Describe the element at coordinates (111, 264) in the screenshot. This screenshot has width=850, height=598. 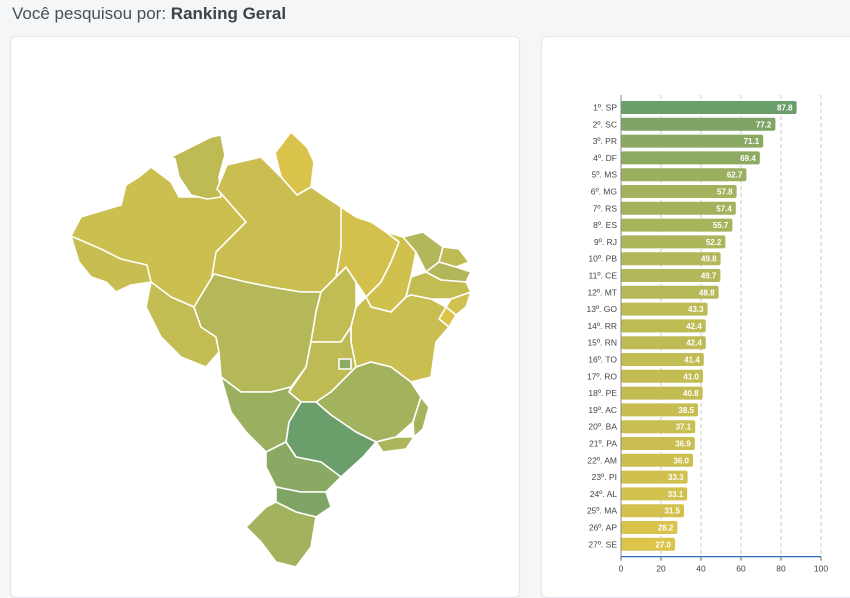
I see `state-ac` at that location.